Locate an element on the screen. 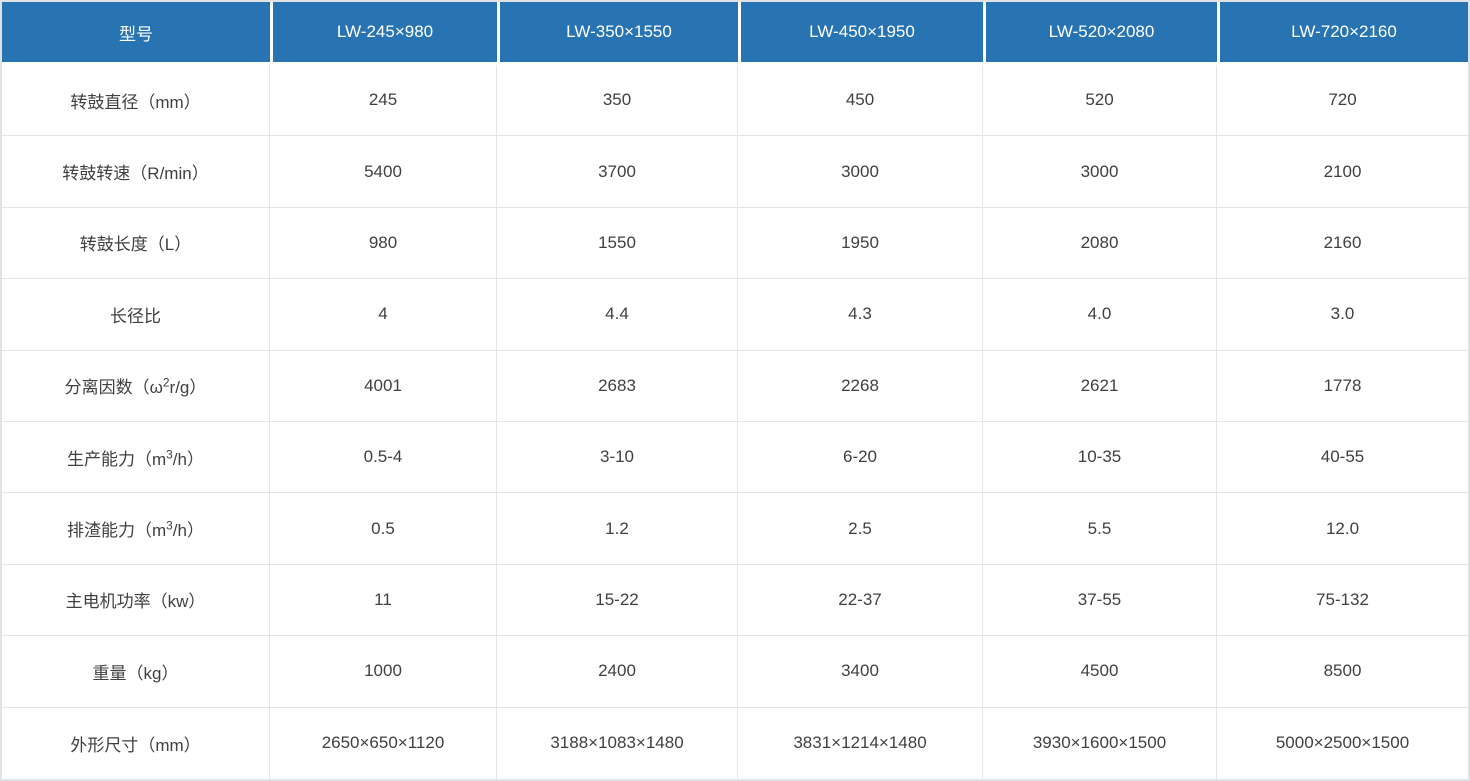  value-cell: 350 is located at coordinates (617, 101).